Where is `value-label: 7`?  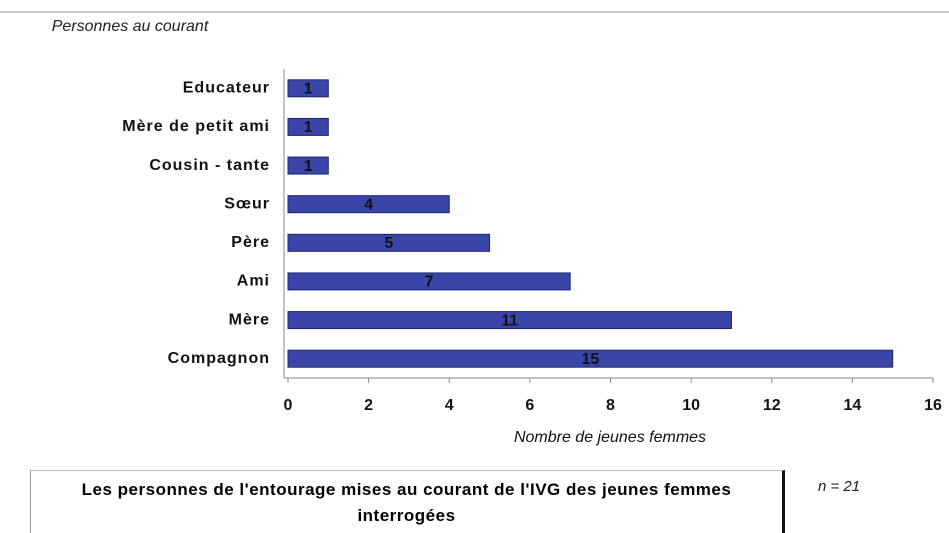
value-label: 7 is located at coordinates (429, 282).